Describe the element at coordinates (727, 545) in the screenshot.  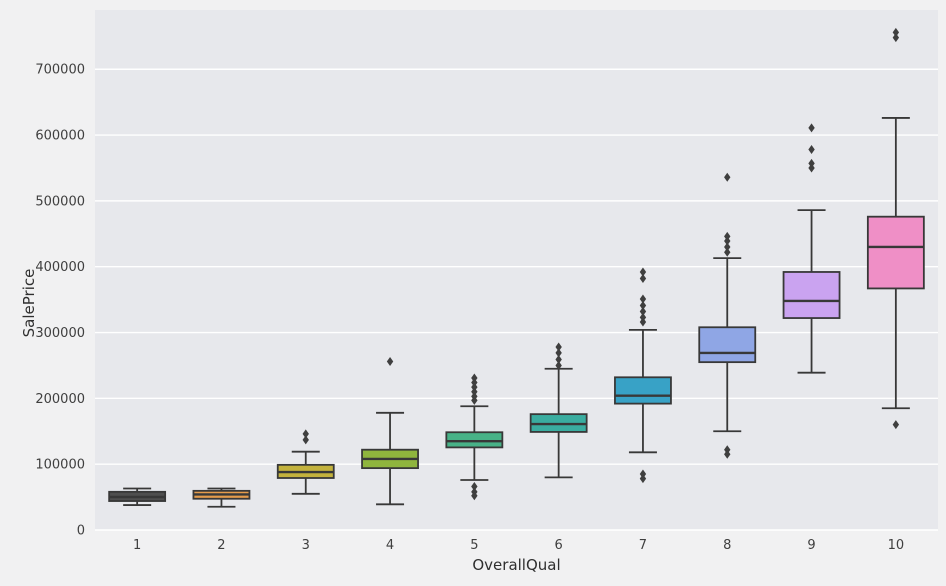
I see `x-tick-label: 8` at that location.